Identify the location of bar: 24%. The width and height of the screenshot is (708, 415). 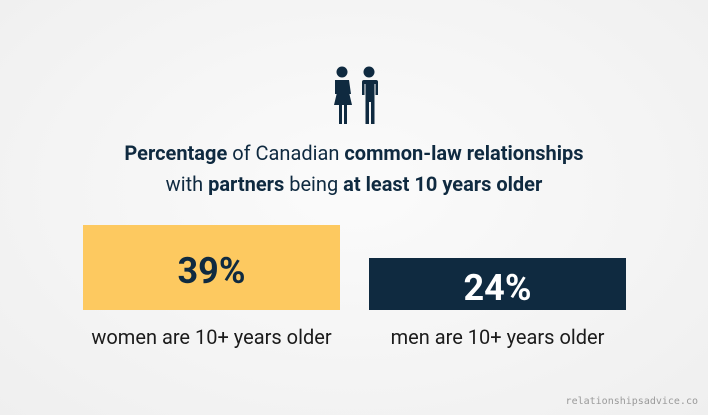
(497, 283).